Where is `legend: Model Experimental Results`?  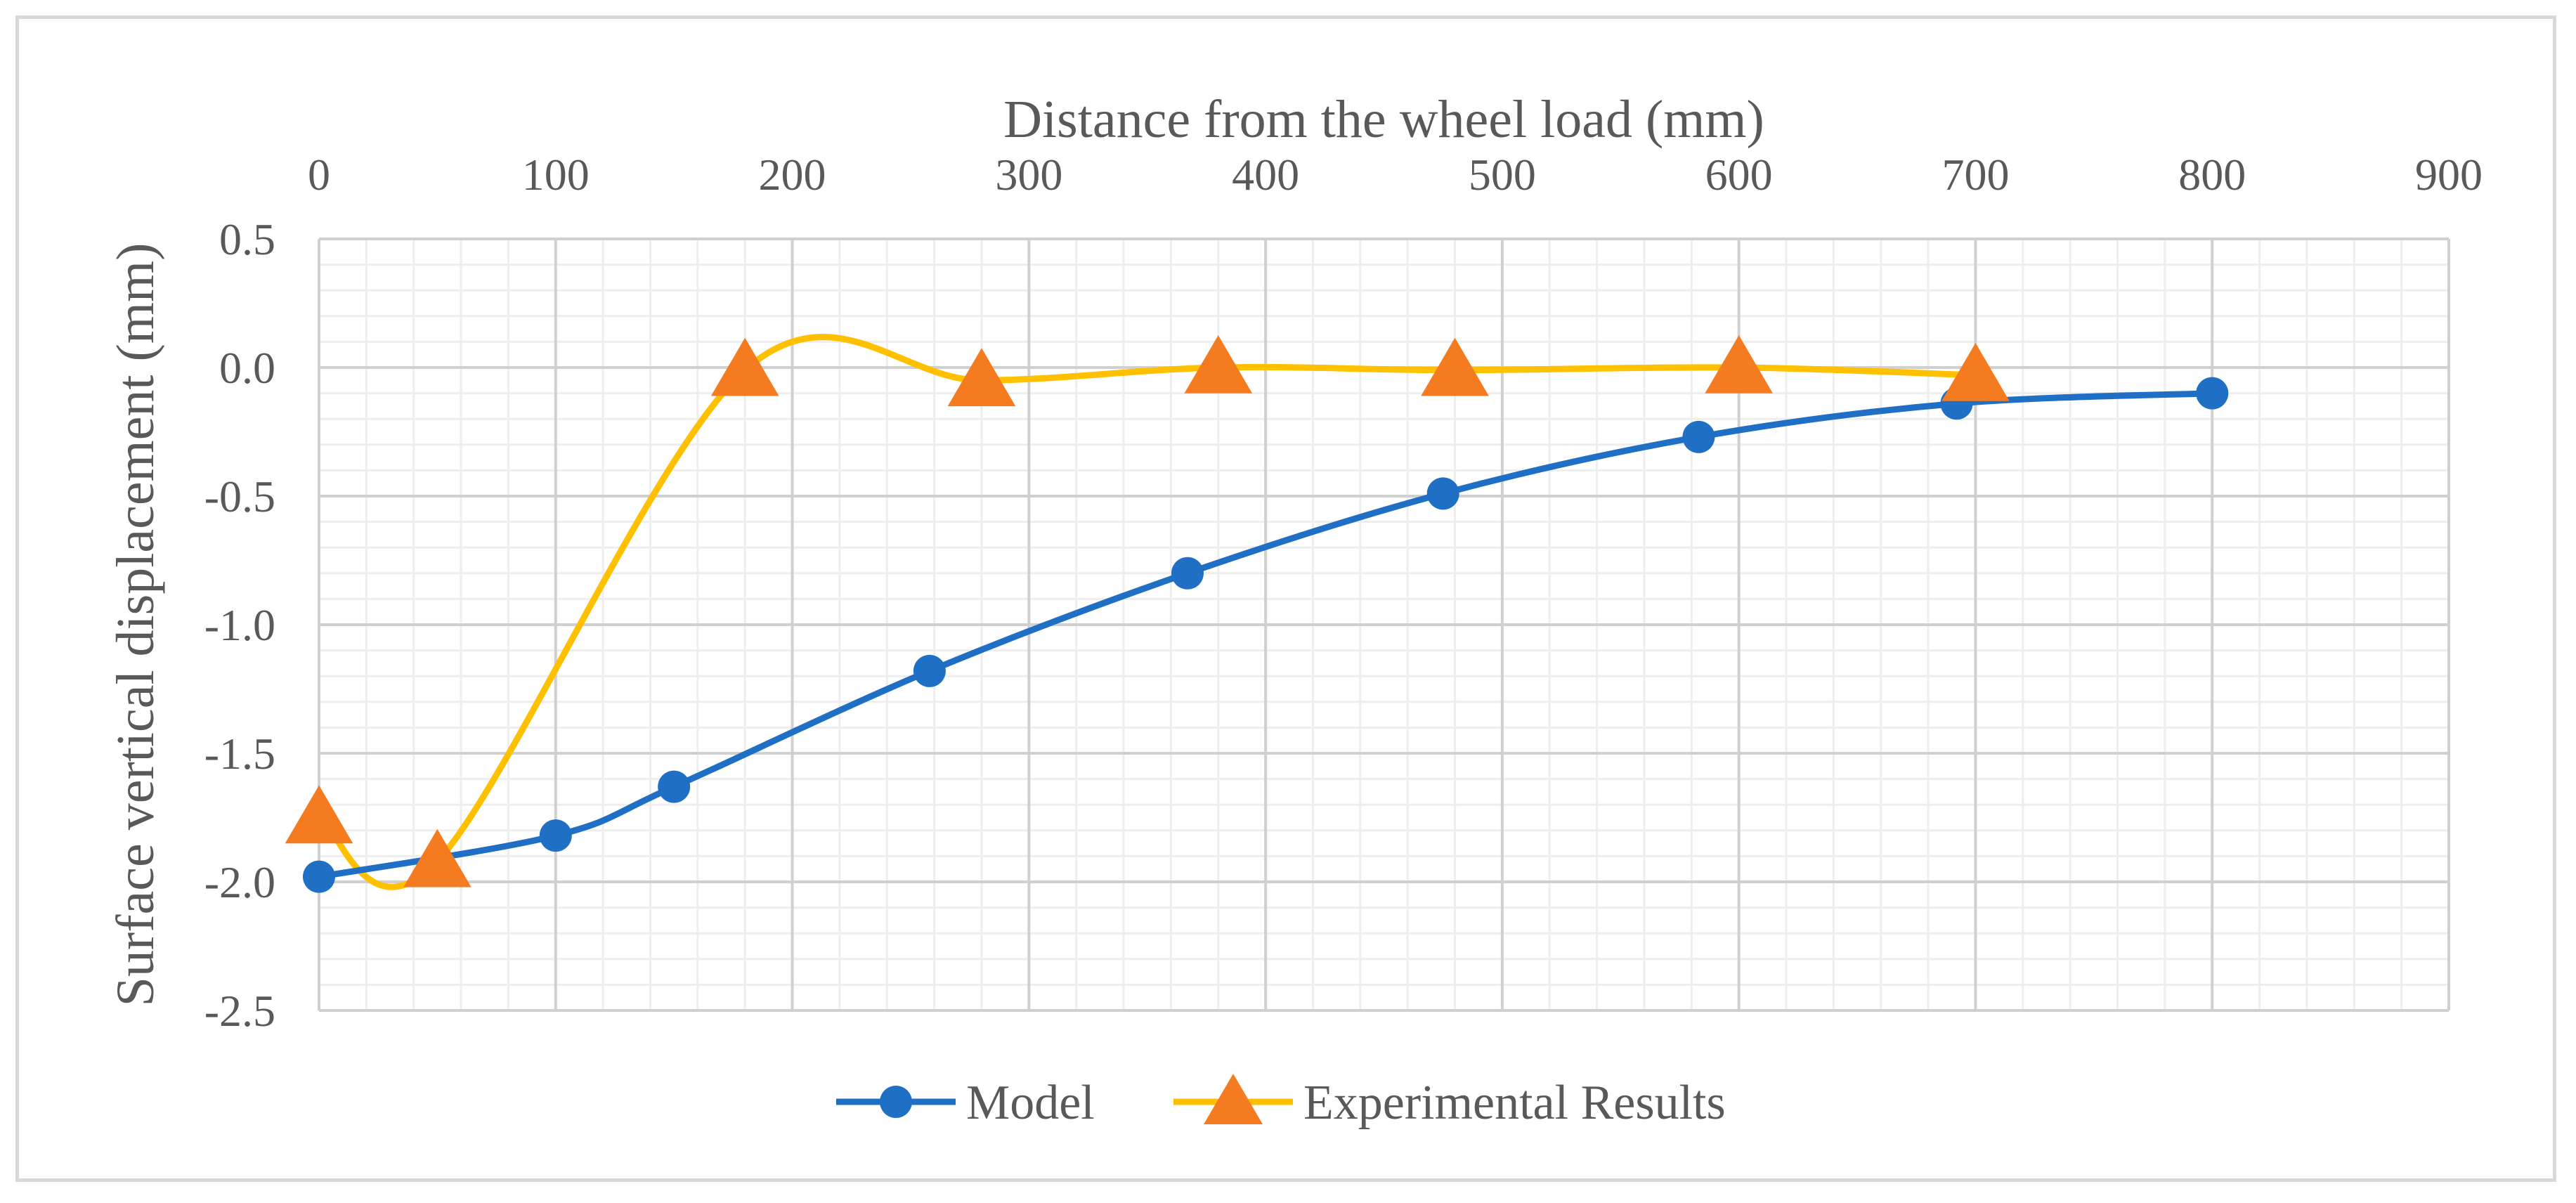 legend: Model Experimental Results is located at coordinates (1281, 1102).